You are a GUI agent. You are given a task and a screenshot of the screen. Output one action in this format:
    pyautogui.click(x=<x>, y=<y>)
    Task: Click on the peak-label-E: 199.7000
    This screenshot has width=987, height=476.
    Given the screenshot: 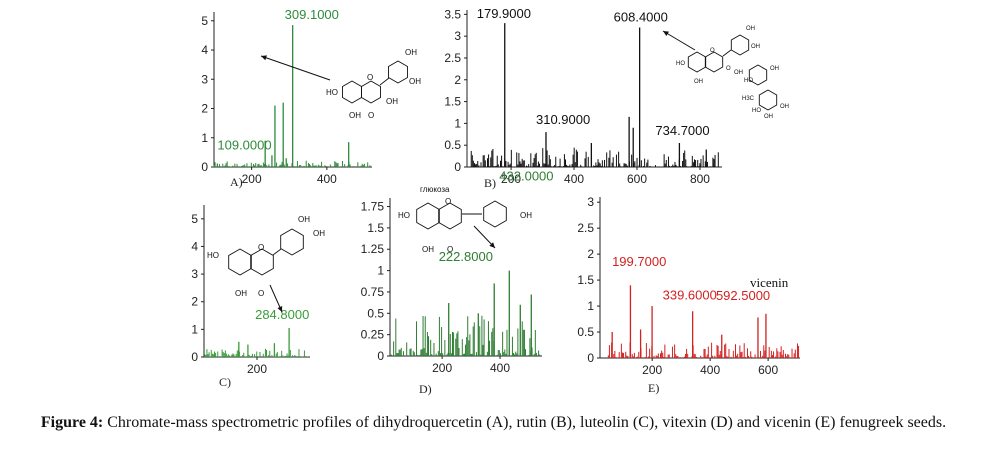 What is the action you would take?
    pyautogui.click(x=639, y=261)
    